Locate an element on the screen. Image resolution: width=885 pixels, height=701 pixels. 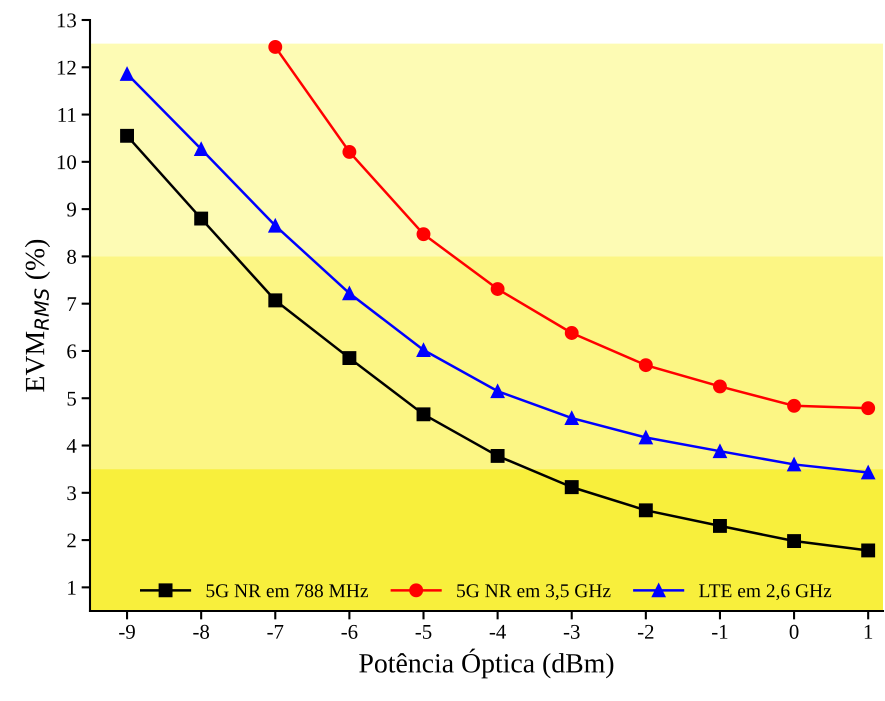
y-tick-label: 2 is located at coordinates (71, 541).